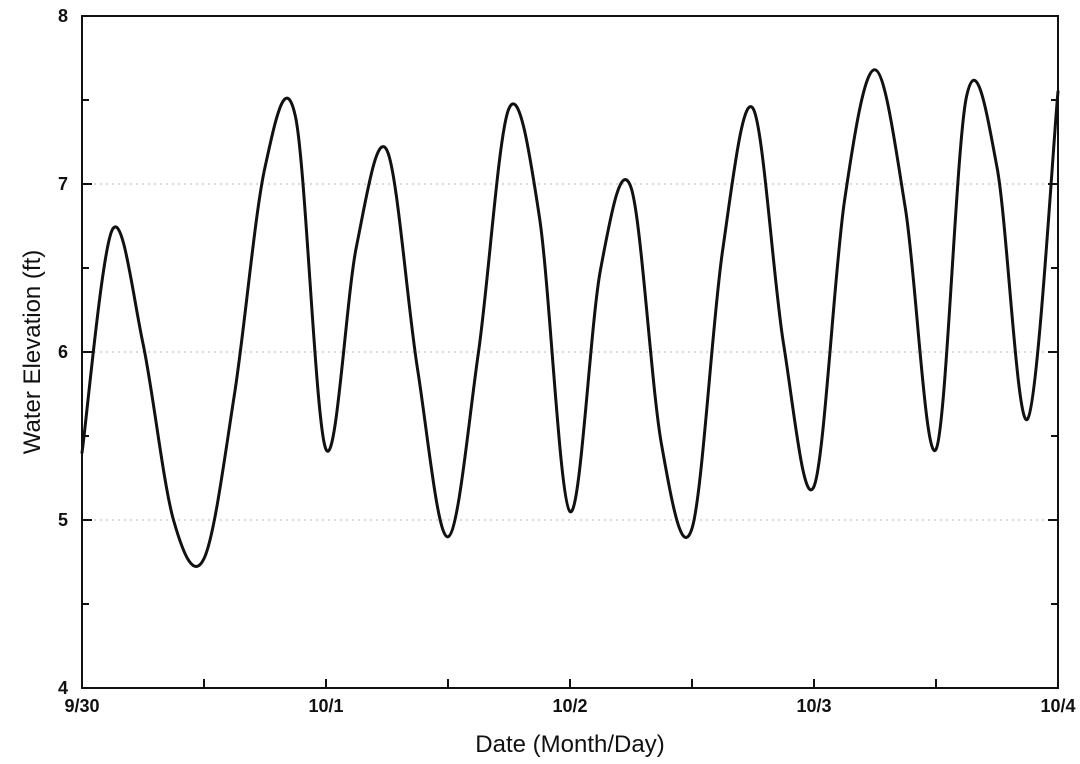 This screenshot has width=1080, height=764. Describe the element at coordinates (1057, 706) in the screenshot. I see `x-tick-label: 10/4` at that location.